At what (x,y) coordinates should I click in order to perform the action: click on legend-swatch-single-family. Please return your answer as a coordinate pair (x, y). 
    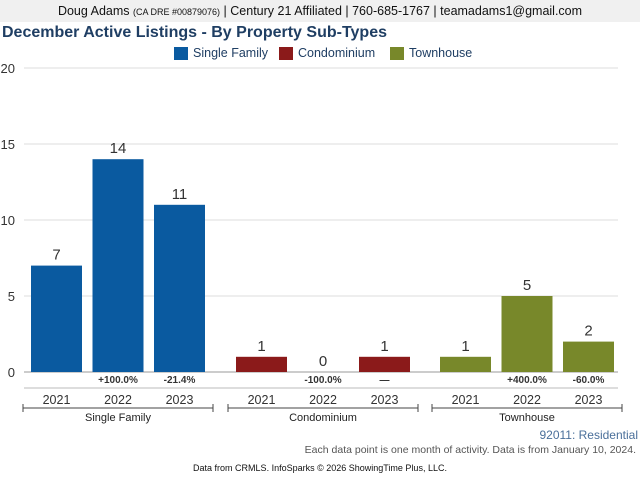
    Looking at the image, I should click on (181, 53).